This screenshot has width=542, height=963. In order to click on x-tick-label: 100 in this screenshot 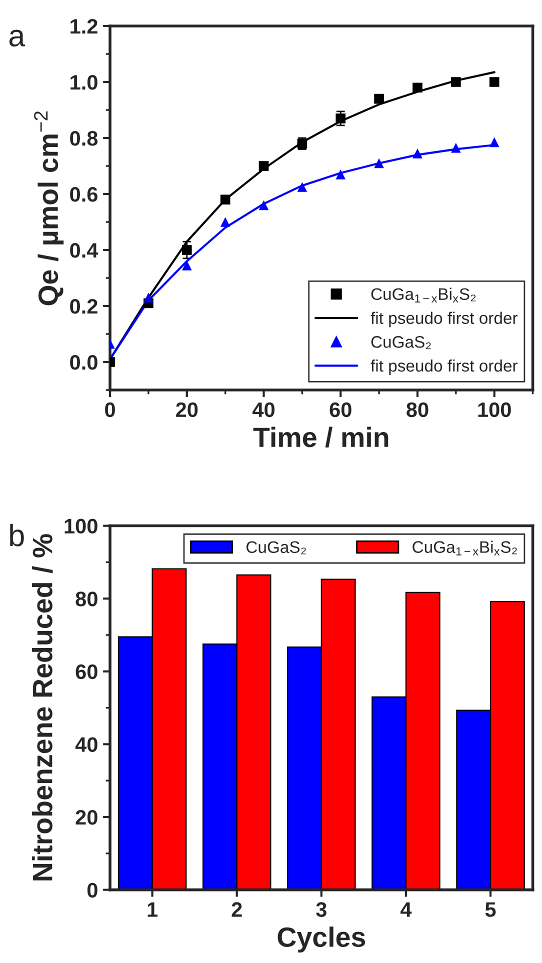, I will do `click(494, 410)`.